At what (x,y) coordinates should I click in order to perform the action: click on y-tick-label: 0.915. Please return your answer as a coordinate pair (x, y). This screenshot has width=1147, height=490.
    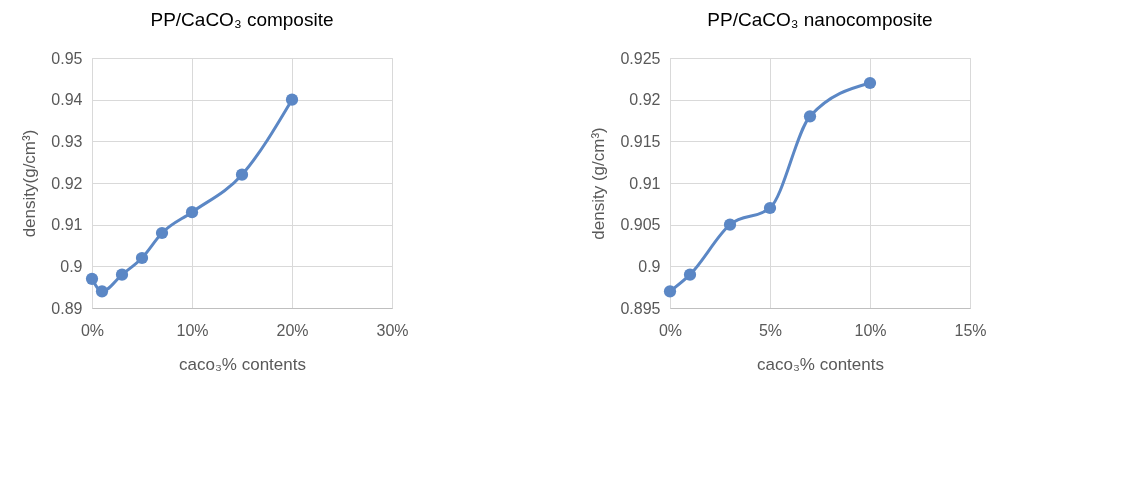
    Looking at the image, I should click on (640, 141).